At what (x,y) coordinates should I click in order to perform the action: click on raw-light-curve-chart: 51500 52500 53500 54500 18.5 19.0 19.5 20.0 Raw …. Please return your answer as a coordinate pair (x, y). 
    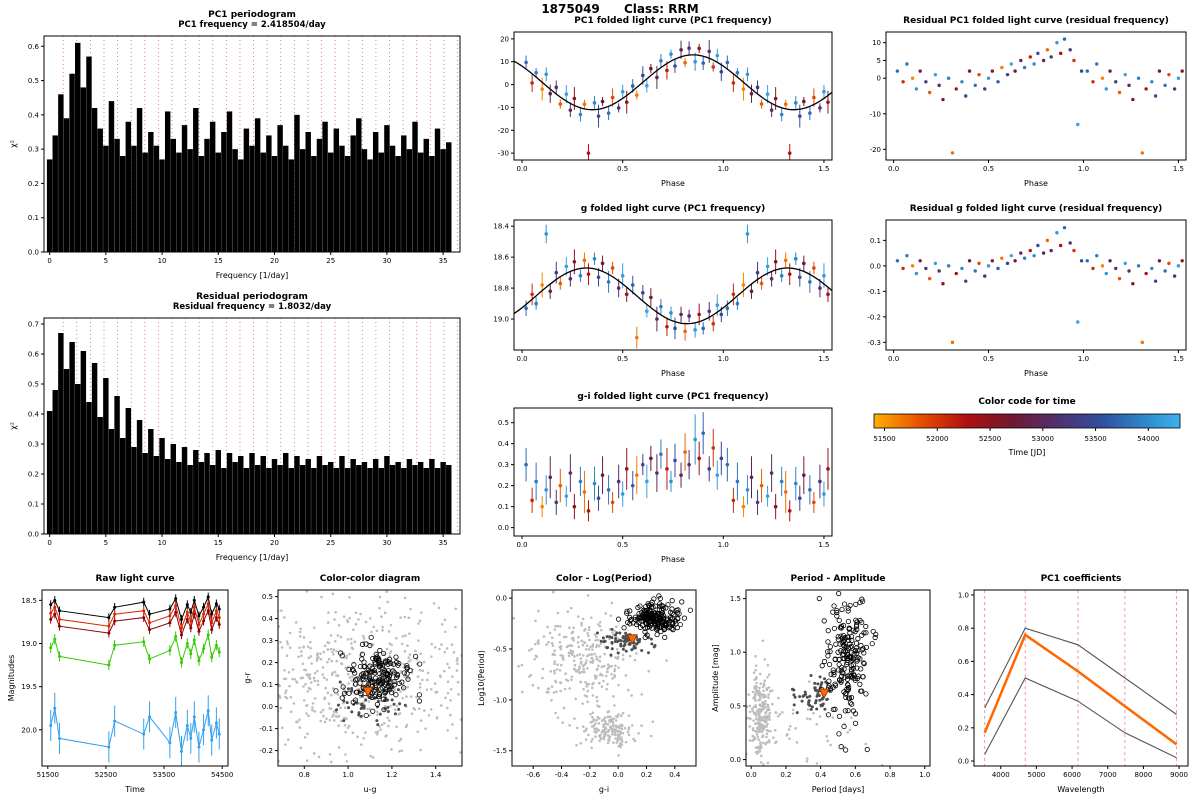
    Looking at the image, I should click on (120, 684).